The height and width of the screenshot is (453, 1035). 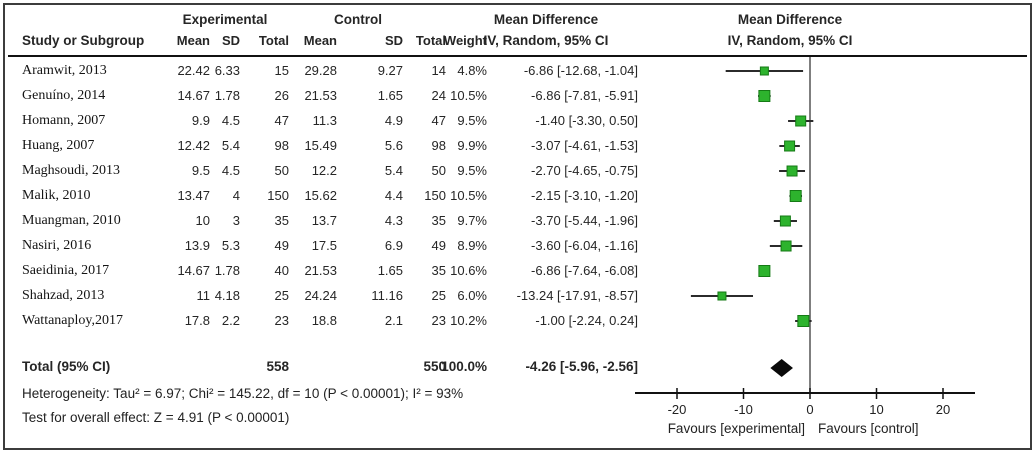 I want to click on cell-ci-text: -6.86 [-7.64, -6.08], so click(x=584, y=270).